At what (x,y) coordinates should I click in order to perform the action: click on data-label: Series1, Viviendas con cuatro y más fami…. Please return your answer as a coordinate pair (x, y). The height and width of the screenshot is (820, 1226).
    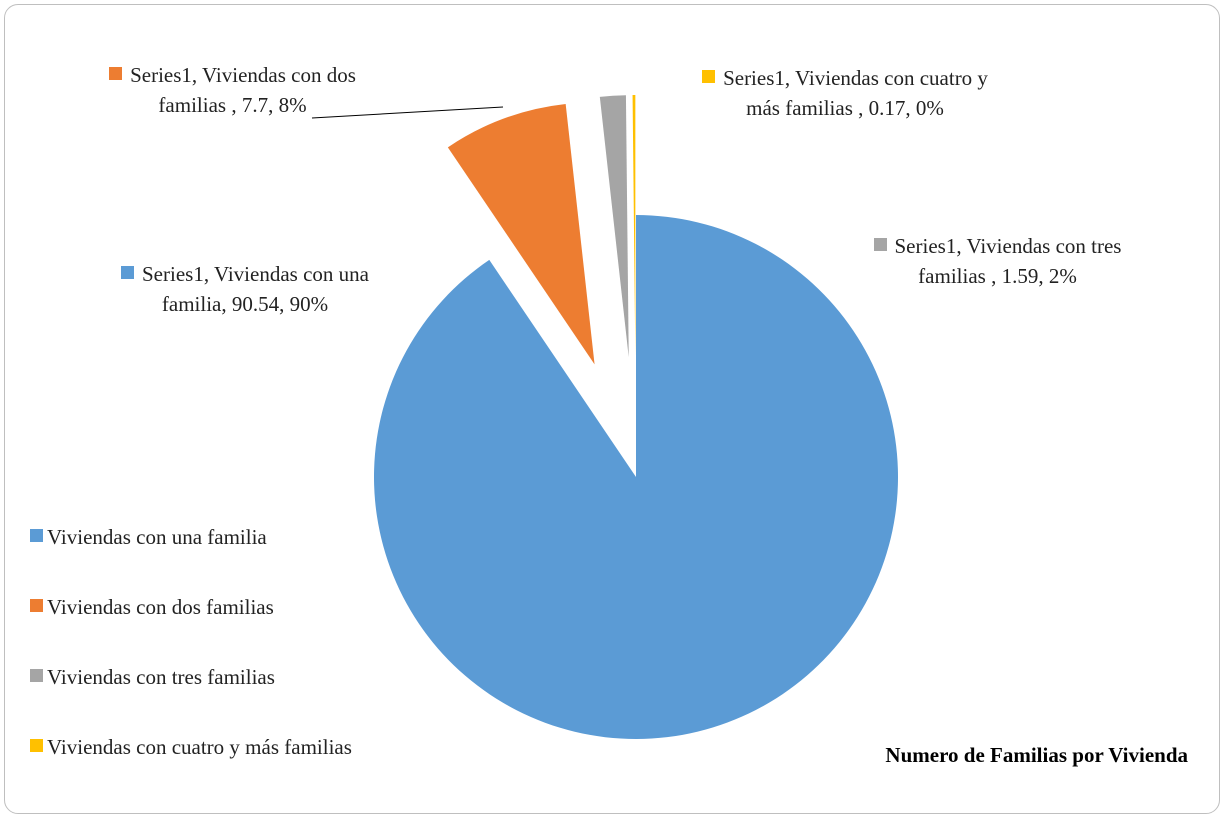
    Looking at the image, I should click on (845, 93).